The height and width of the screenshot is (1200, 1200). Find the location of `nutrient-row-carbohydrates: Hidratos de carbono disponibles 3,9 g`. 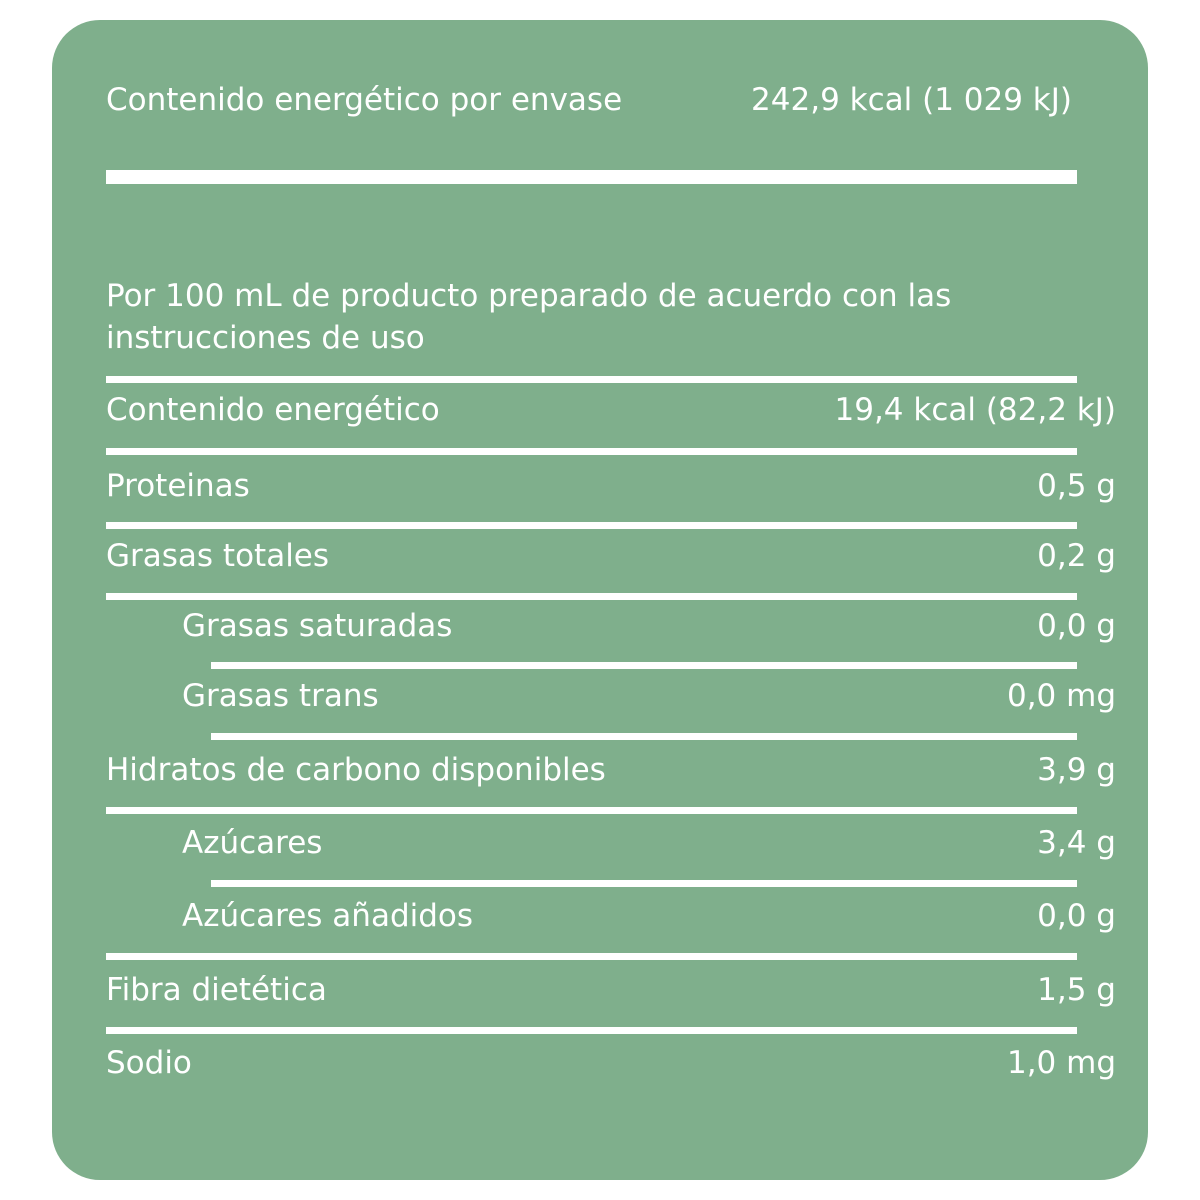

nutrient-row-carbohydrates: Hidratos de carbono disponibles 3,9 g is located at coordinates (611, 770).